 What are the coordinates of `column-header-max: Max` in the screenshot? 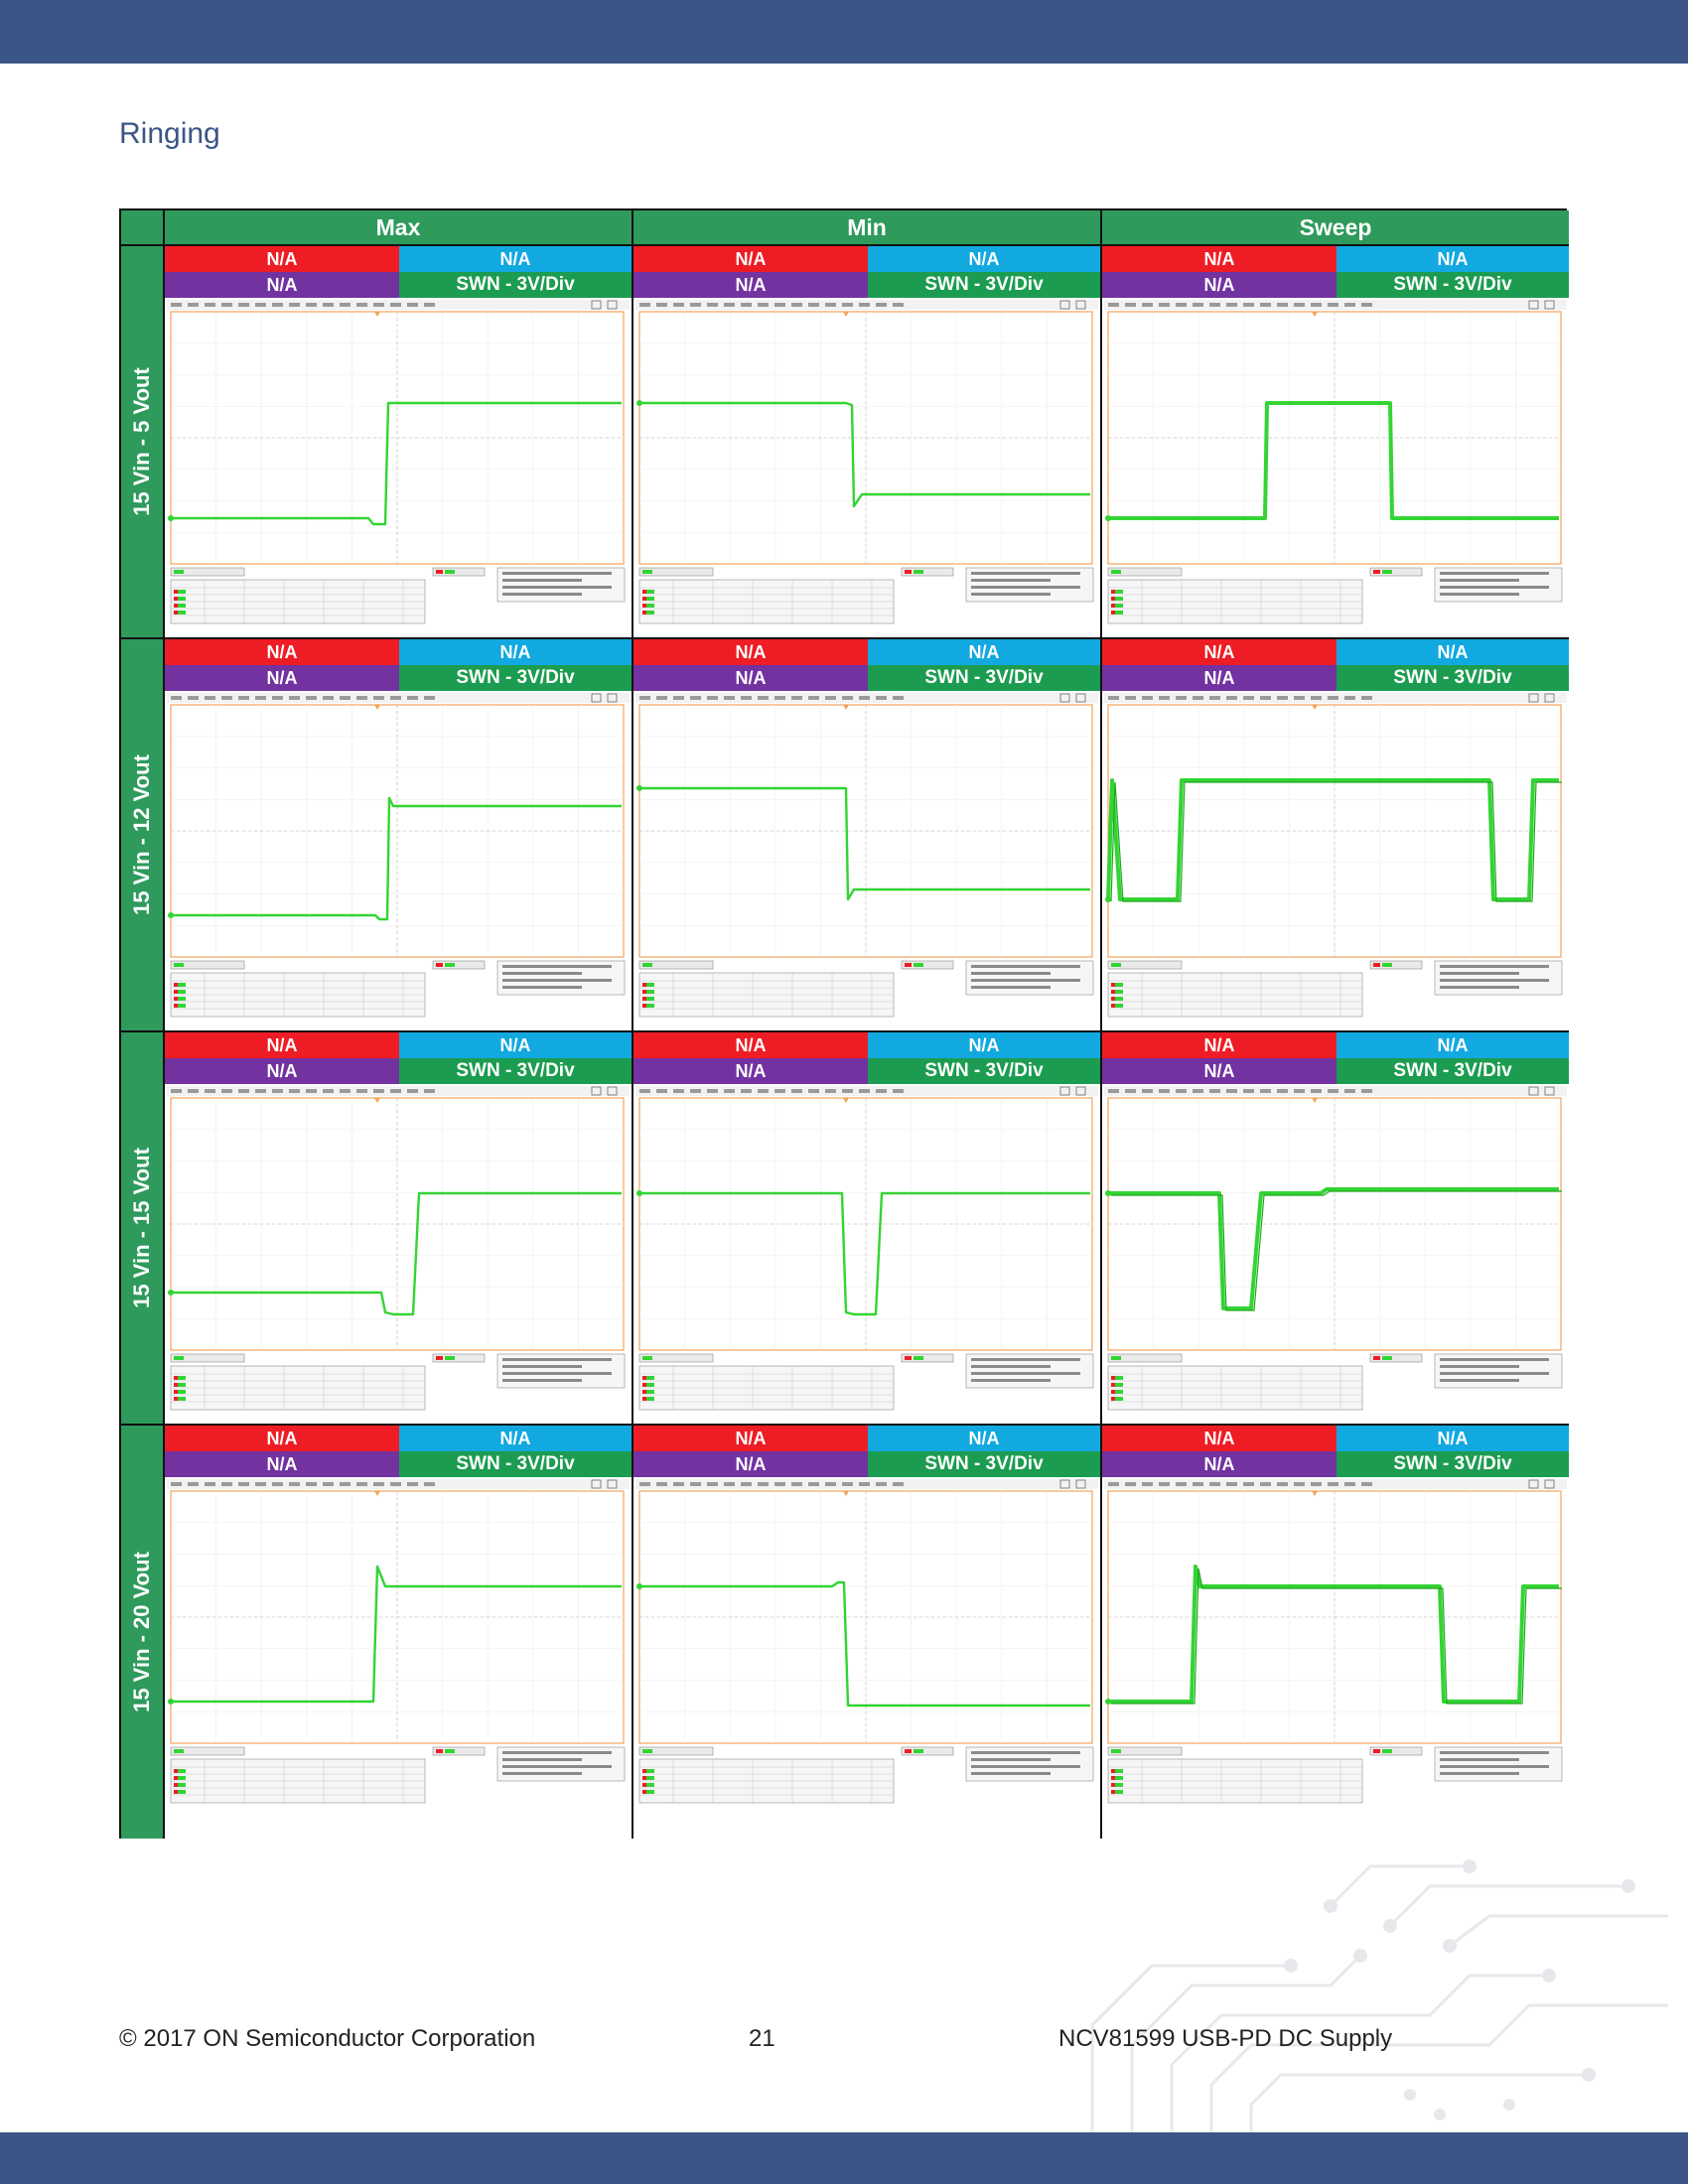 It's located at (399, 227).